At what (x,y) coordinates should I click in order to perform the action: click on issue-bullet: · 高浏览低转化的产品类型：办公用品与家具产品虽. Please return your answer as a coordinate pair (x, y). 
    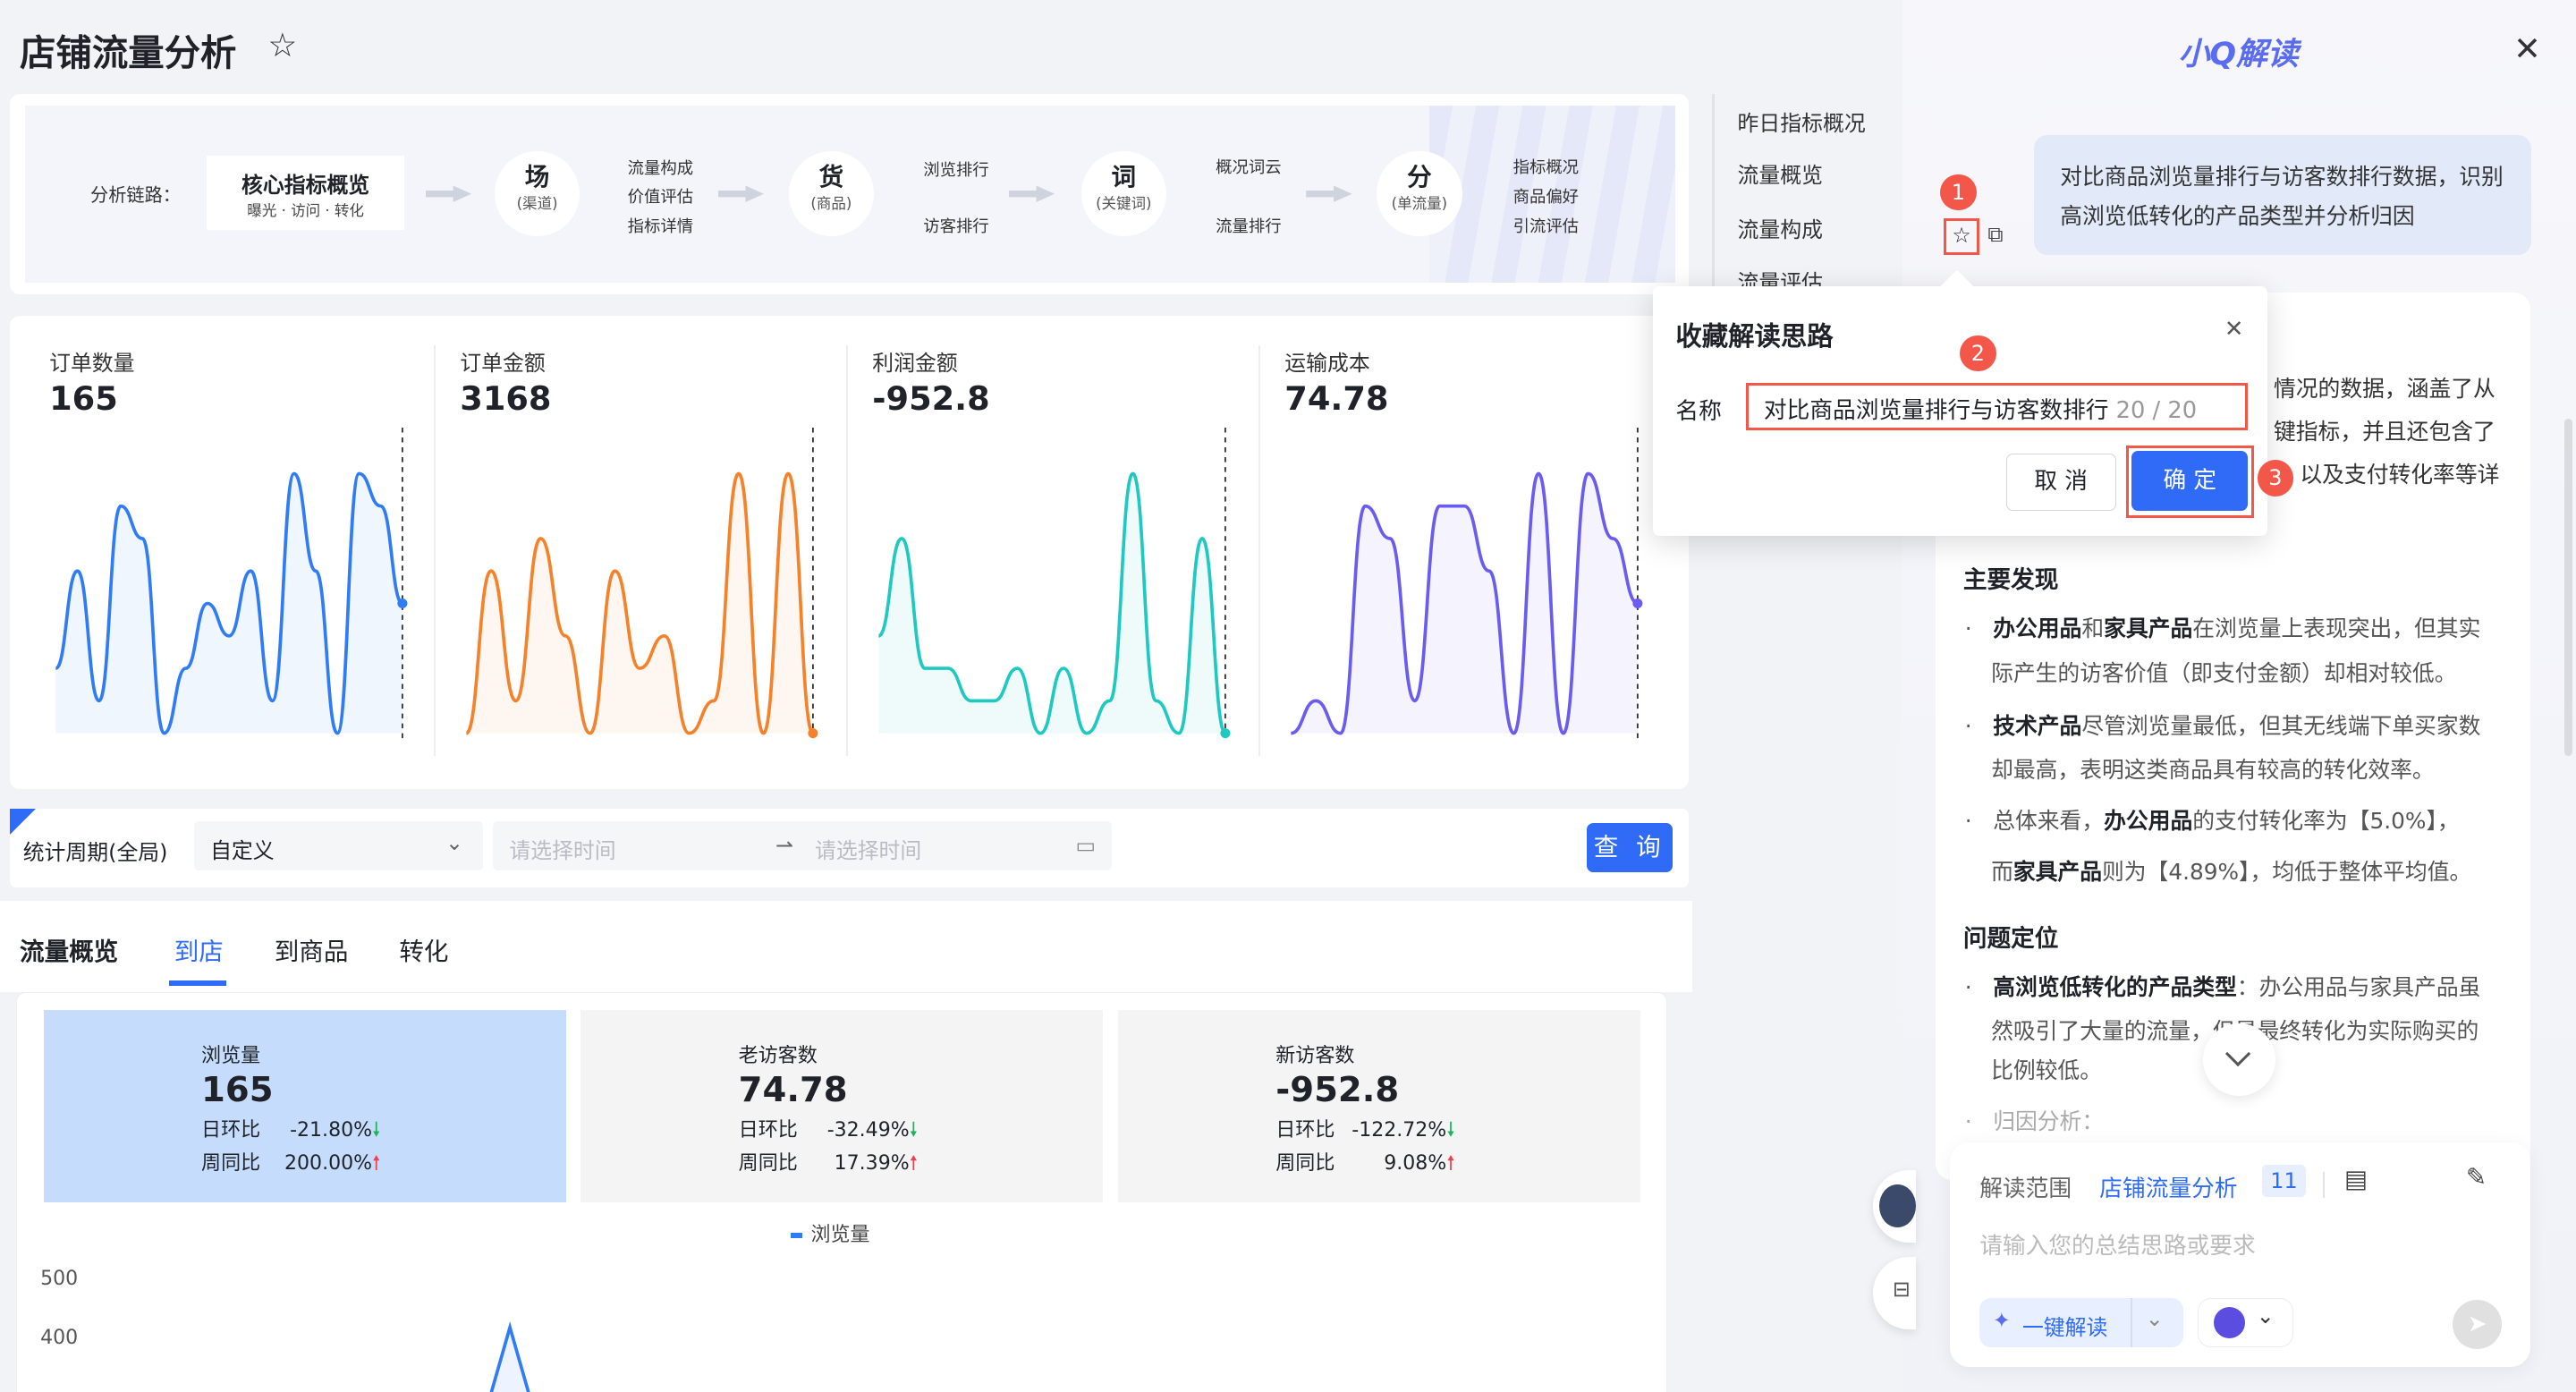
    Looking at the image, I should click on (2222, 986).